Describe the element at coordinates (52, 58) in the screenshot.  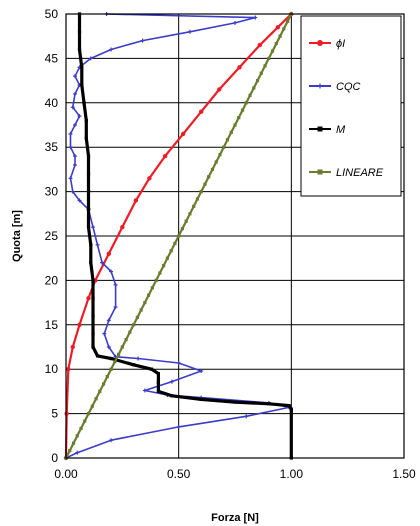
I see `y-tick-label: 45` at that location.